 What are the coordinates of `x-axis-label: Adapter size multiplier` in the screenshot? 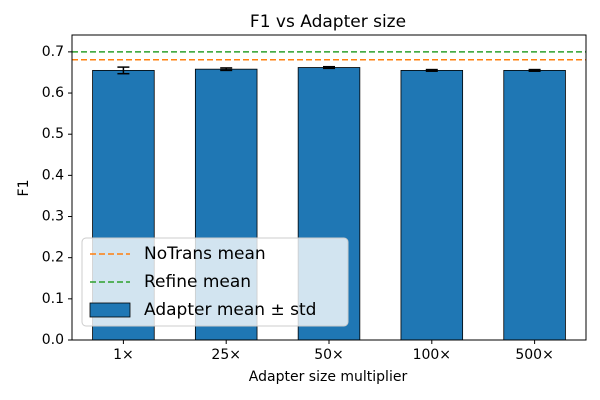 It's located at (328, 377).